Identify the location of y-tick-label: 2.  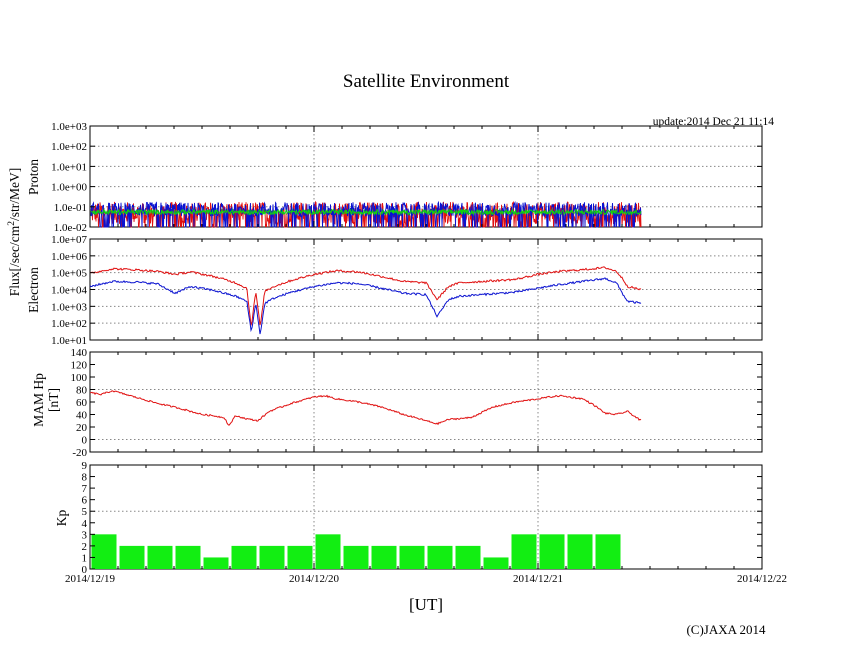
(85, 547).